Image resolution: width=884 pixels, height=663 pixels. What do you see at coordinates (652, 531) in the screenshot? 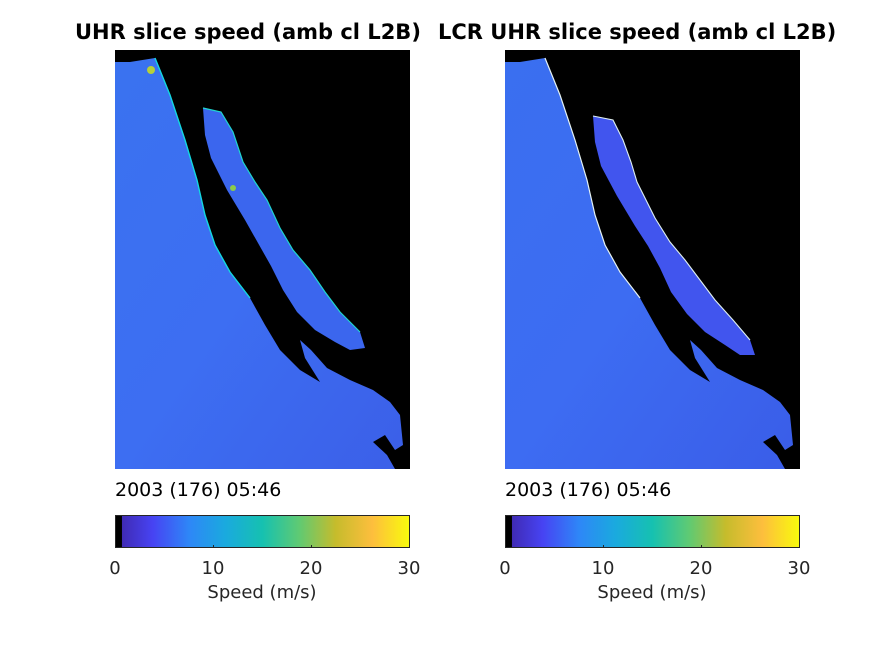
I see `right-colorbar` at bounding box center [652, 531].